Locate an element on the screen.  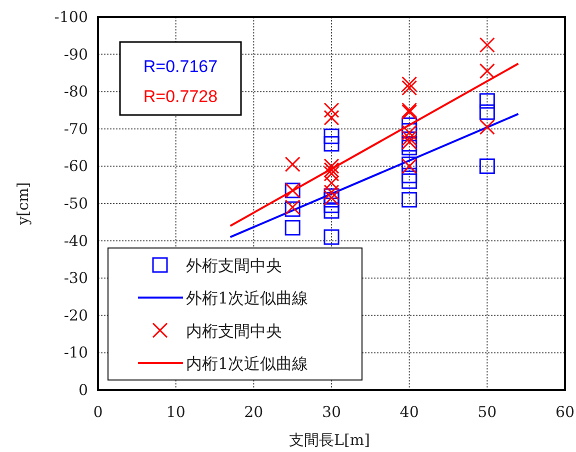
x-tick-label: 0 is located at coordinates (98, 412).